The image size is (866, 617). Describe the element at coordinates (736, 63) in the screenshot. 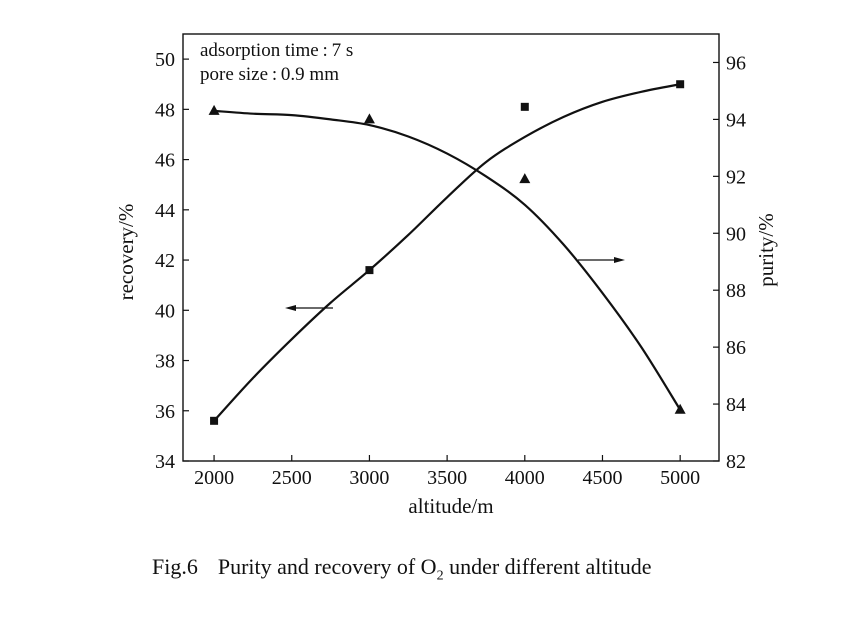

I see `right-tick-label-96: 96` at that location.